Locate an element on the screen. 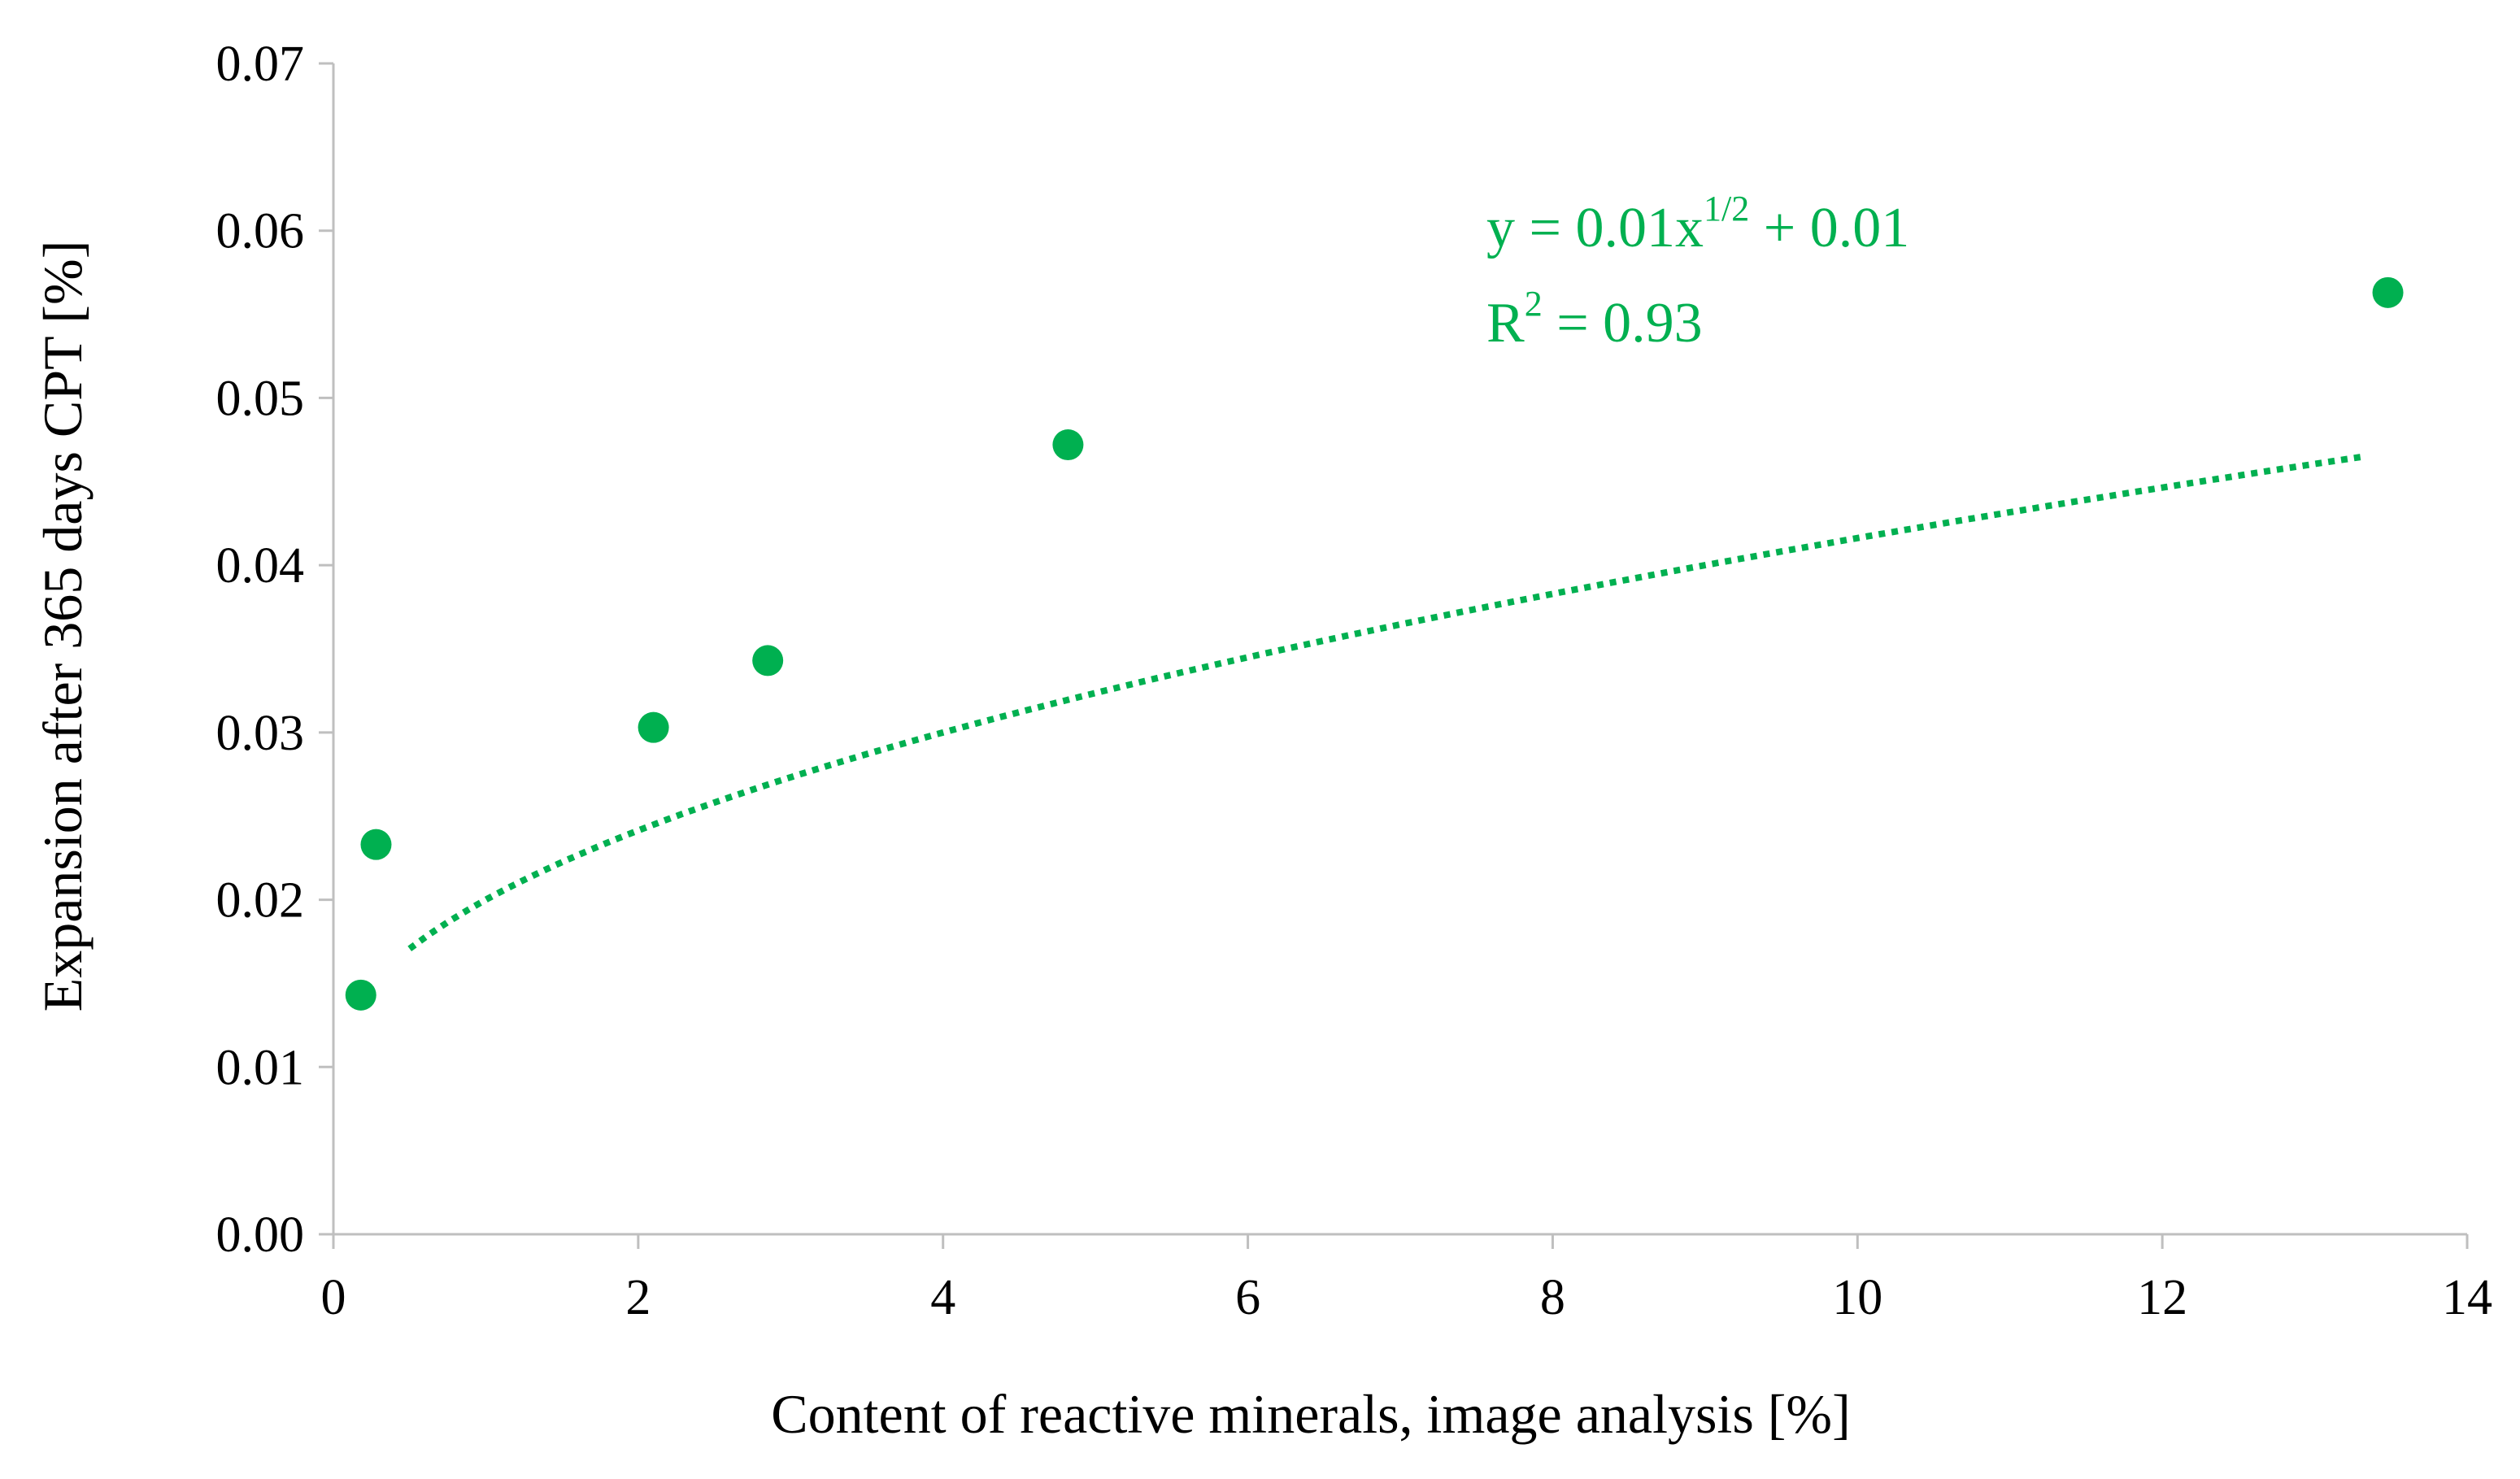 This screenshot has height=1479, width=2520. r2-value: = 0.93 is located at coordinates (1623, 323).